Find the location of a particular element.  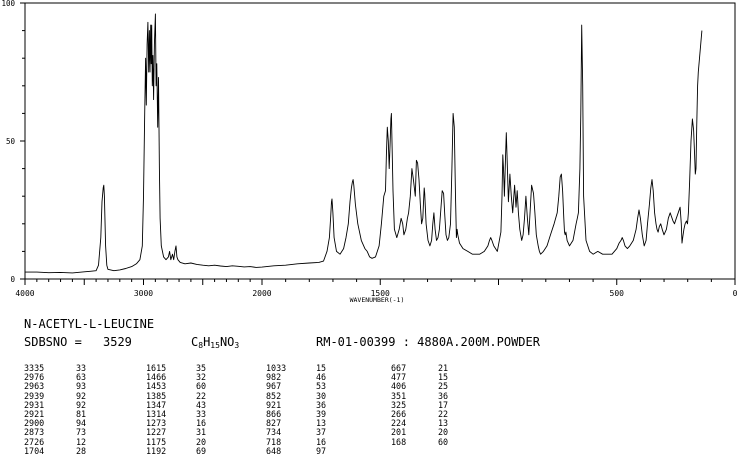

compound-name: N-ACETYL-L-LEUCINE is located at coordinates (89, 324).